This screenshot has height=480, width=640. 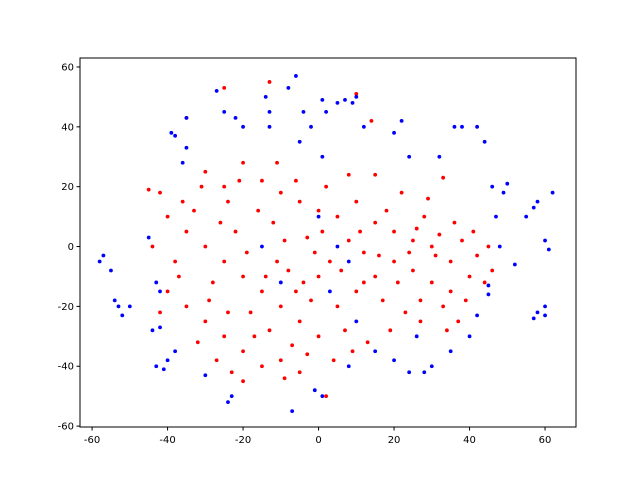 I want to click on y-tick-label: 60, so click(x=67, y=67).